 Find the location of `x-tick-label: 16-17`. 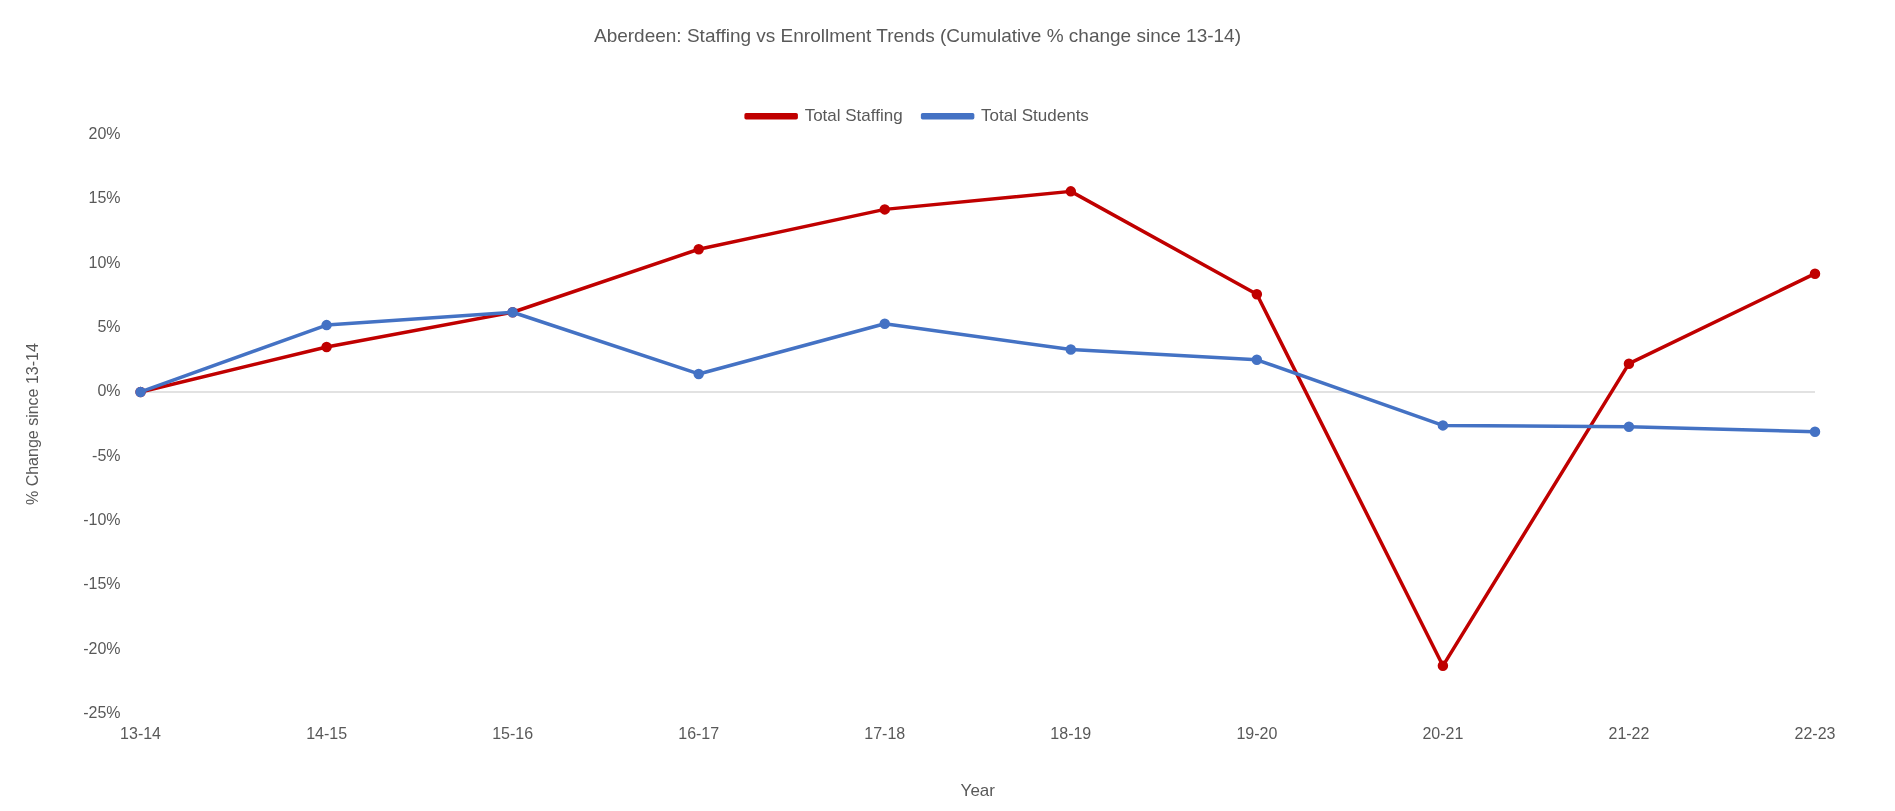

x-tick-label: 16-17 is located at coordinates (699, 734).